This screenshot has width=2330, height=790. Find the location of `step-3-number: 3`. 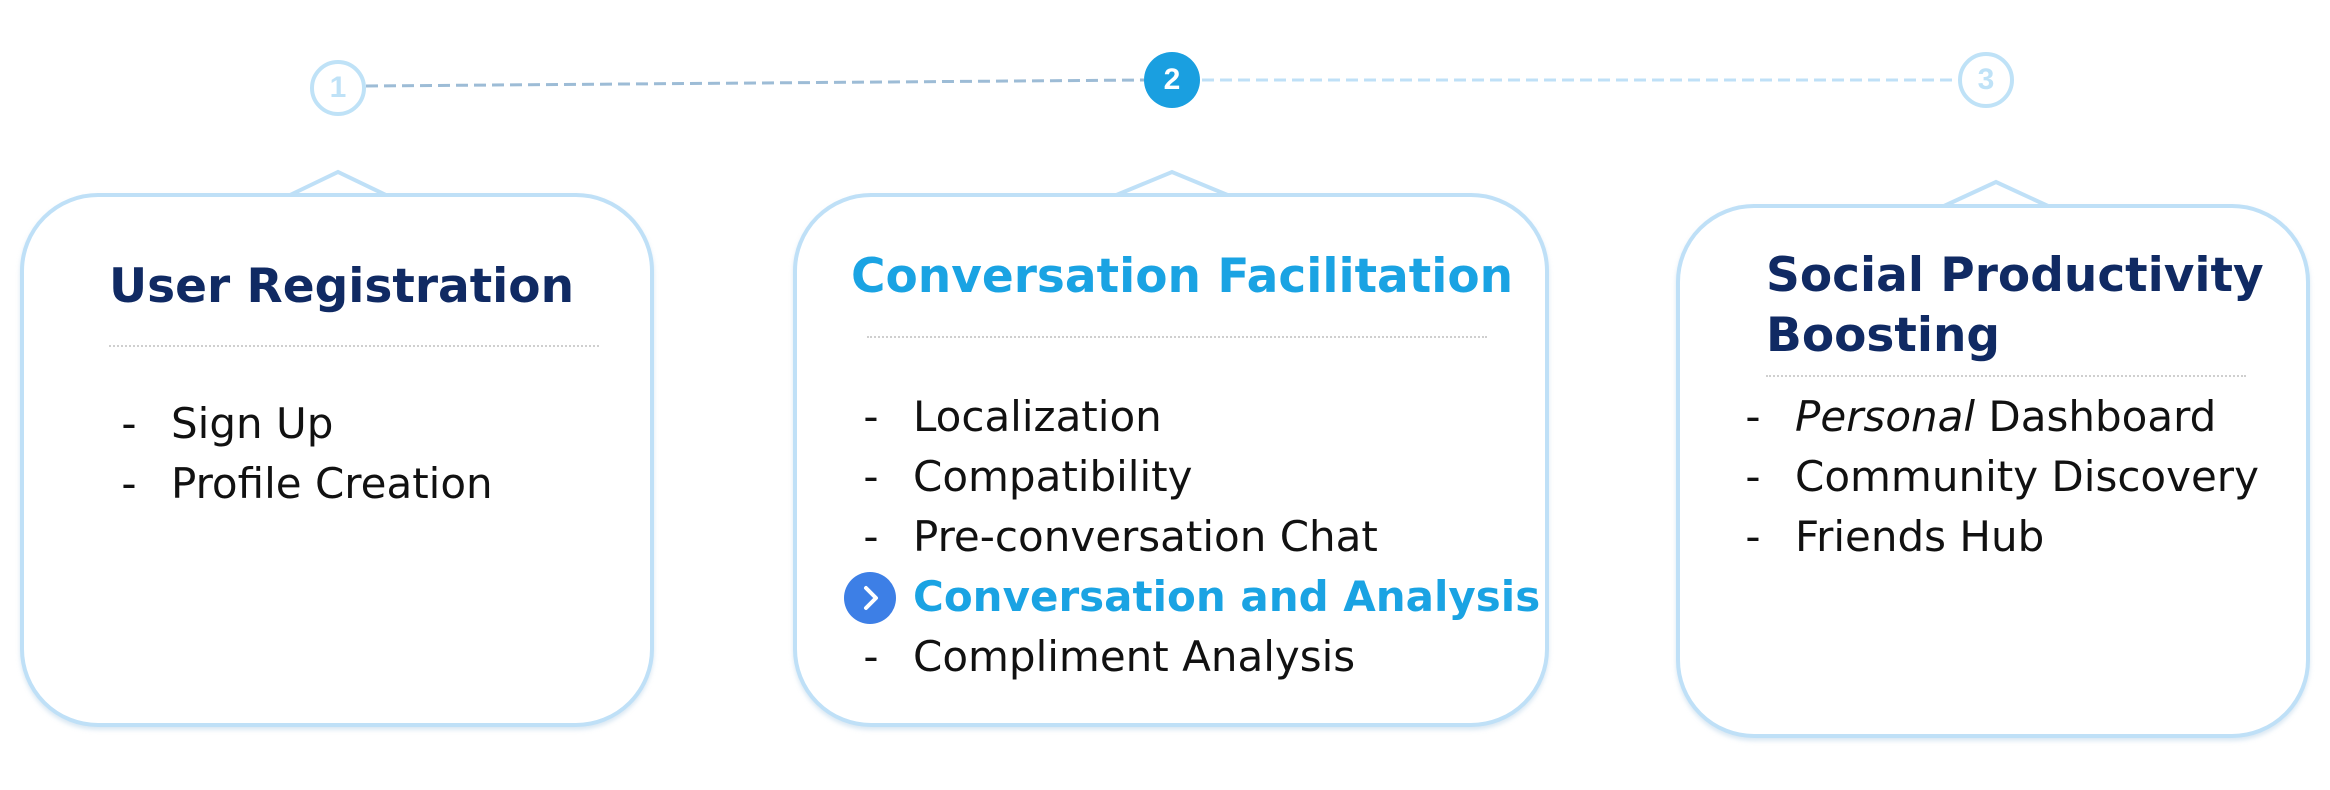

step-3-number: 3 is located at coordinates (1986, 79).